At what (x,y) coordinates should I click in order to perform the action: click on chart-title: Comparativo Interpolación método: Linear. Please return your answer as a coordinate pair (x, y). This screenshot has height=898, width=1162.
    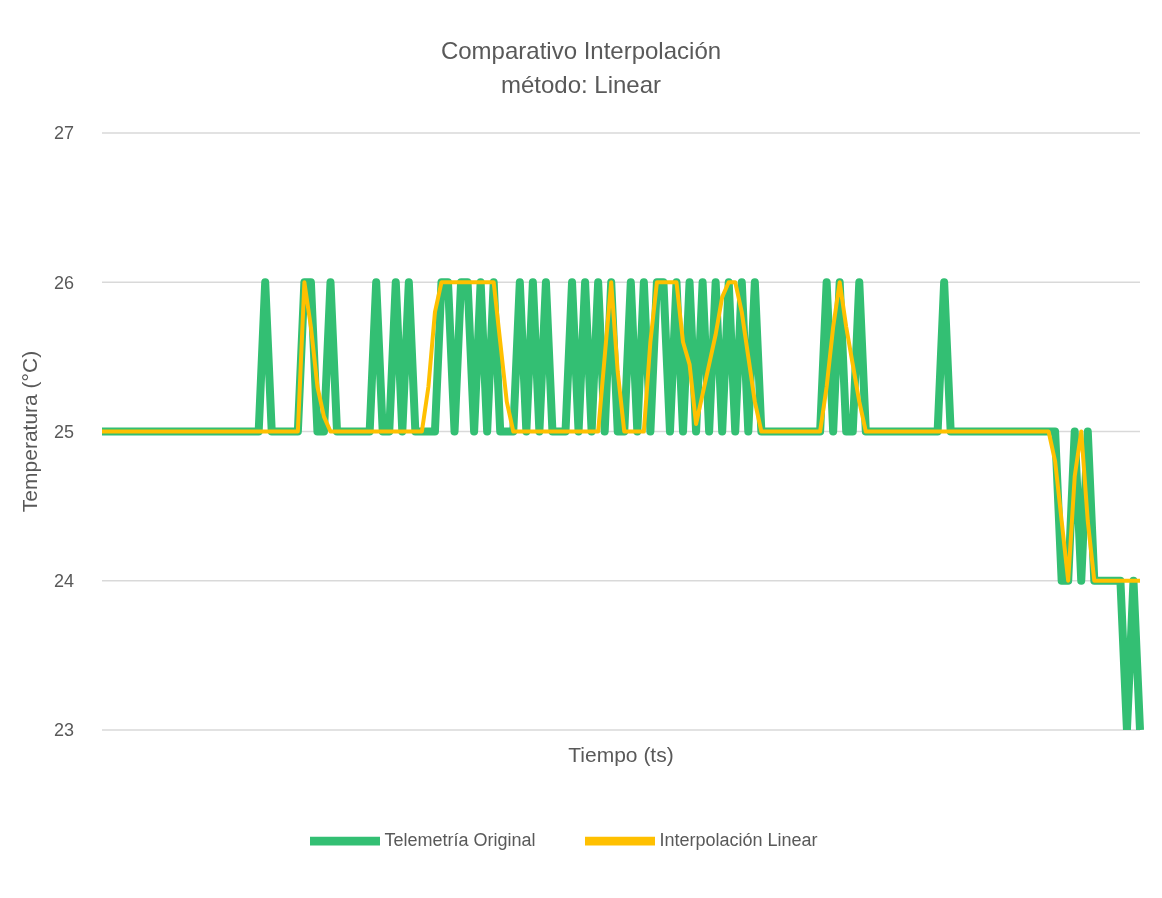
    Looking at the image, I should click on (581, 68).